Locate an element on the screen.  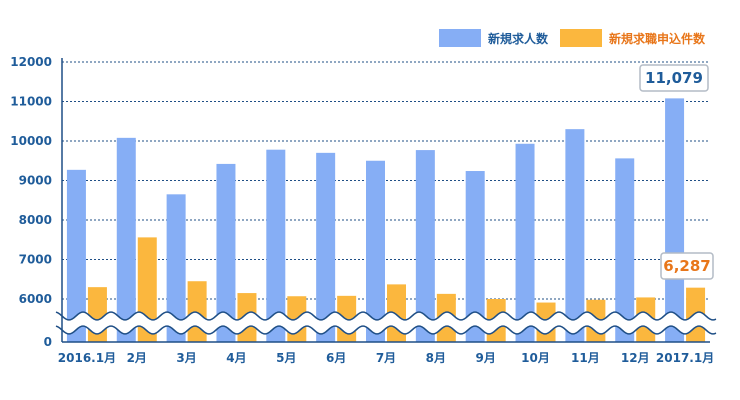
x-tick-label: 2017.1月 is located at coordinates (685, 358).